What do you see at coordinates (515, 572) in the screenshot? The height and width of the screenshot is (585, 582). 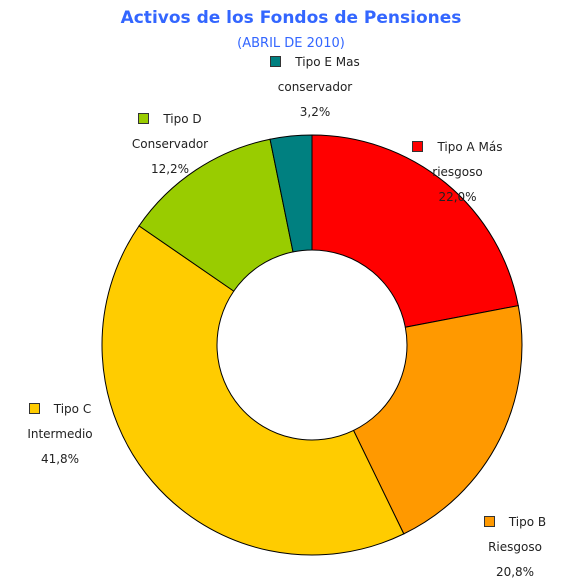 I see `value-label: 20,8%` at bounding box center [515, 572].